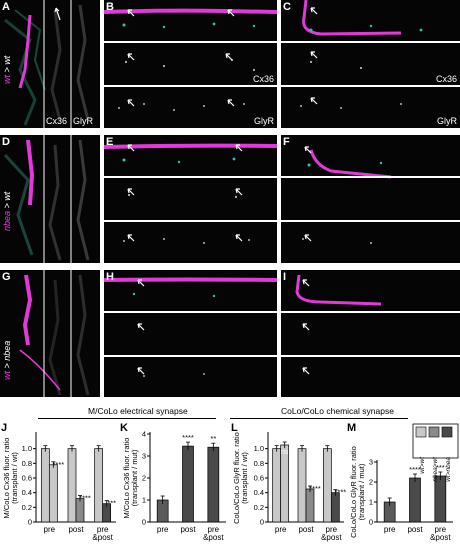  Describe the element at coordinates (213, 438) in the screenshot. I see `significance-marker: **` at that location.